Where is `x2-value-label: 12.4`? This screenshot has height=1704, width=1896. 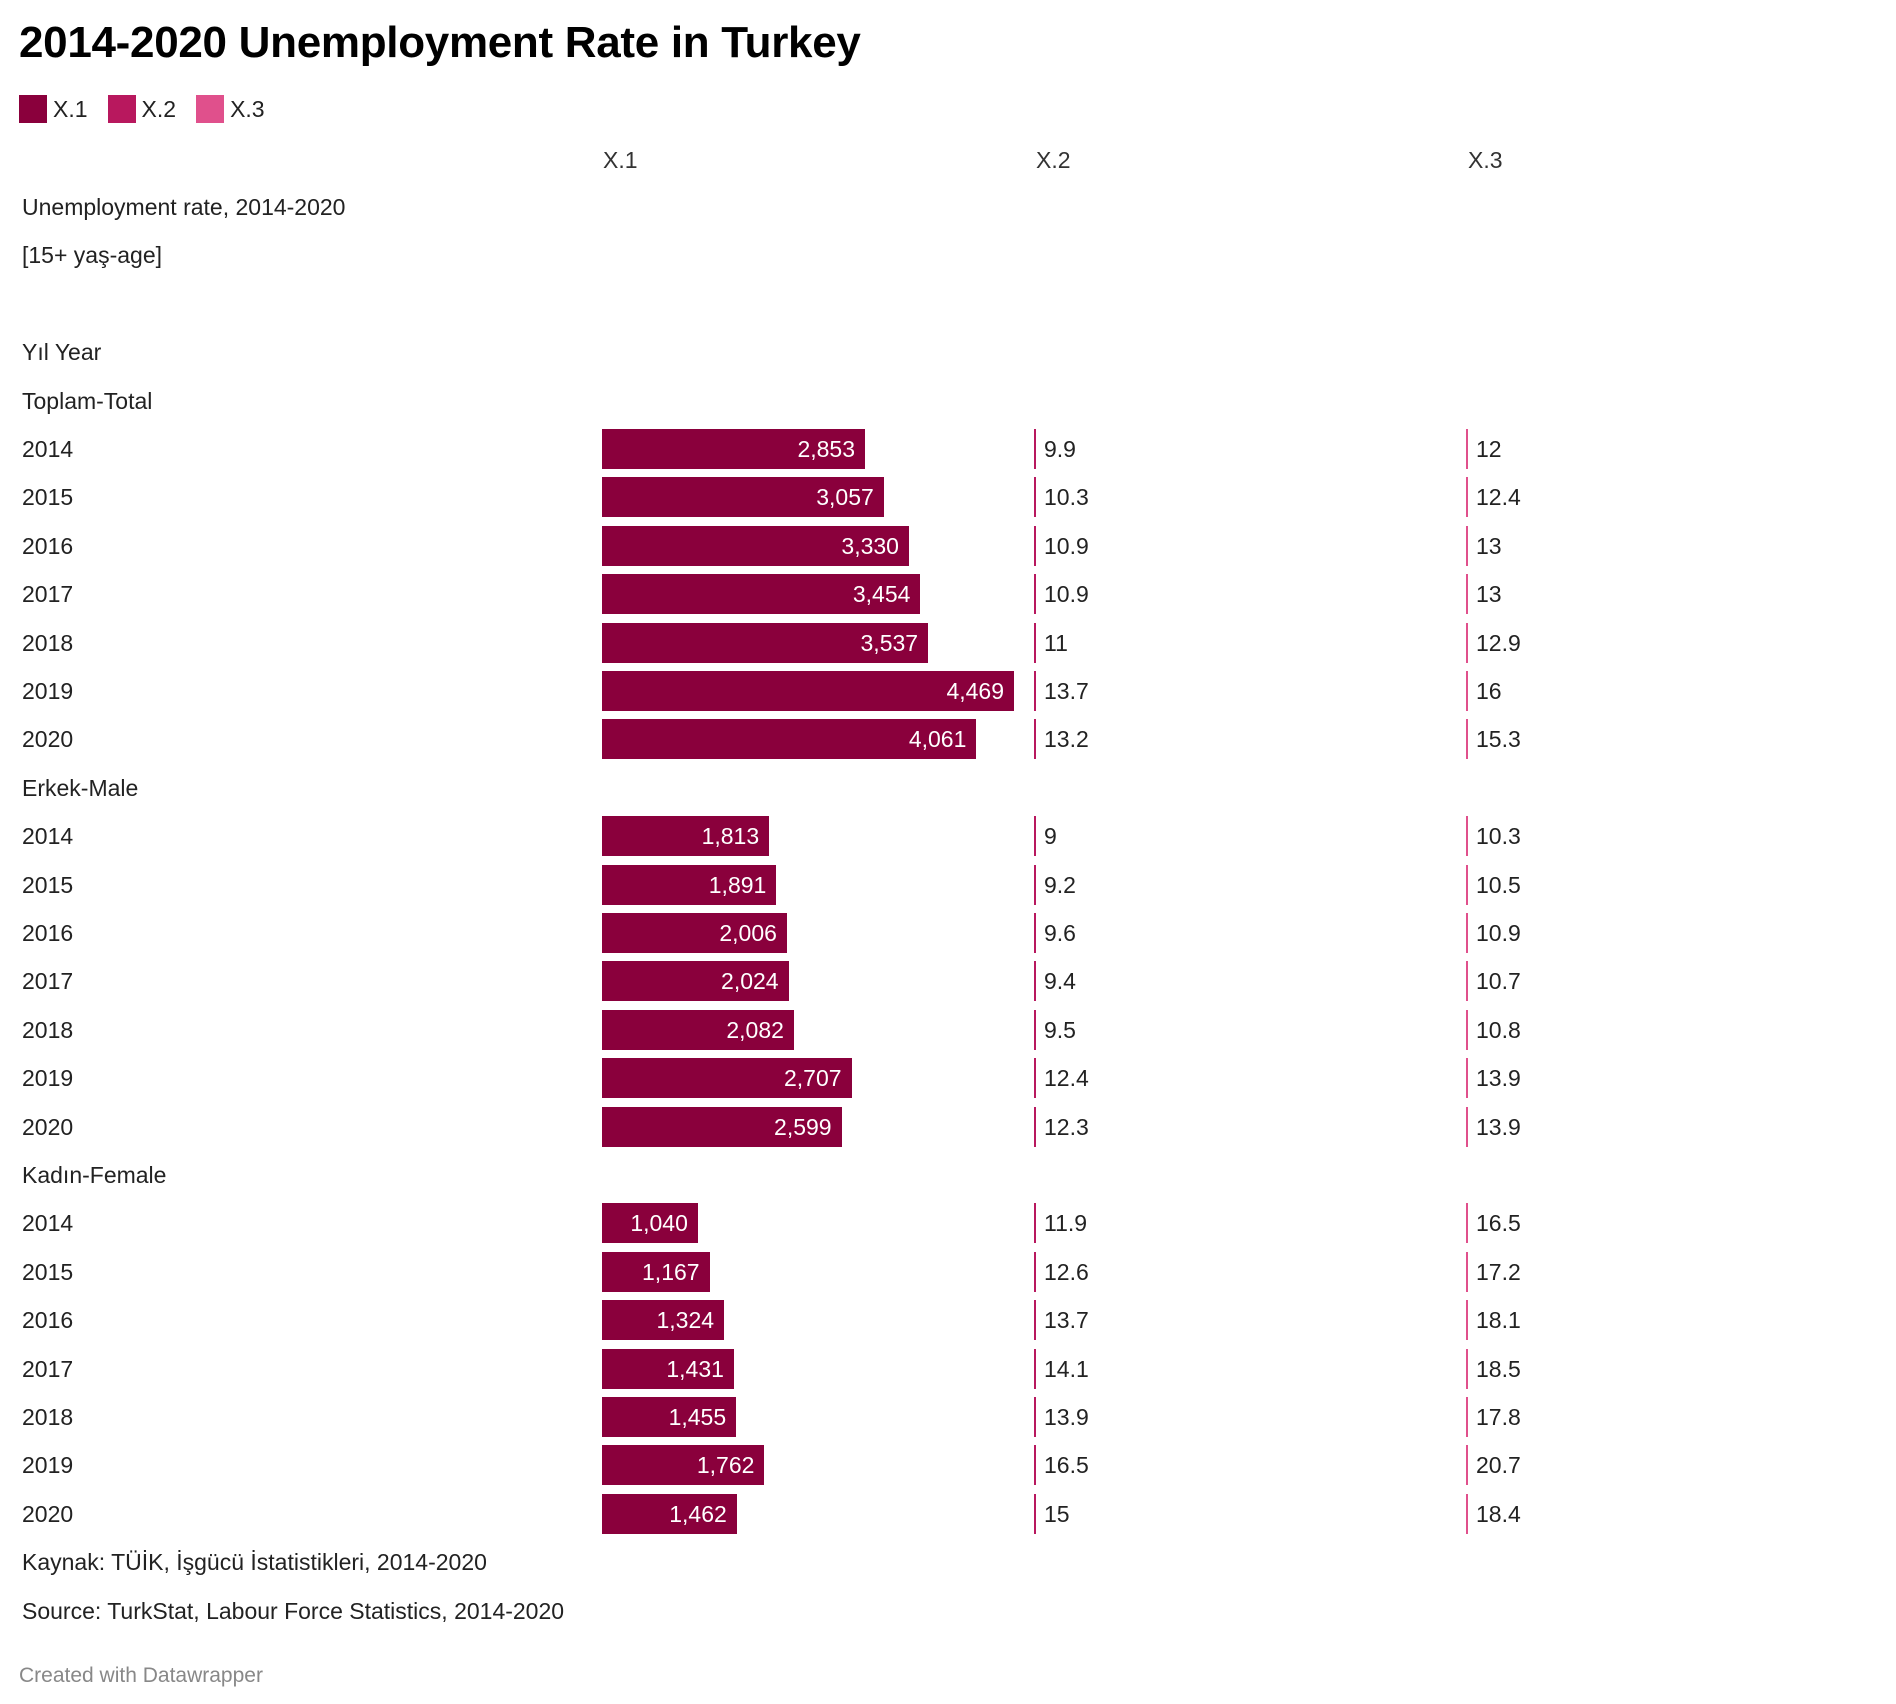 x2-value-label: 12.4 is located at coordinates (1066, 1078).